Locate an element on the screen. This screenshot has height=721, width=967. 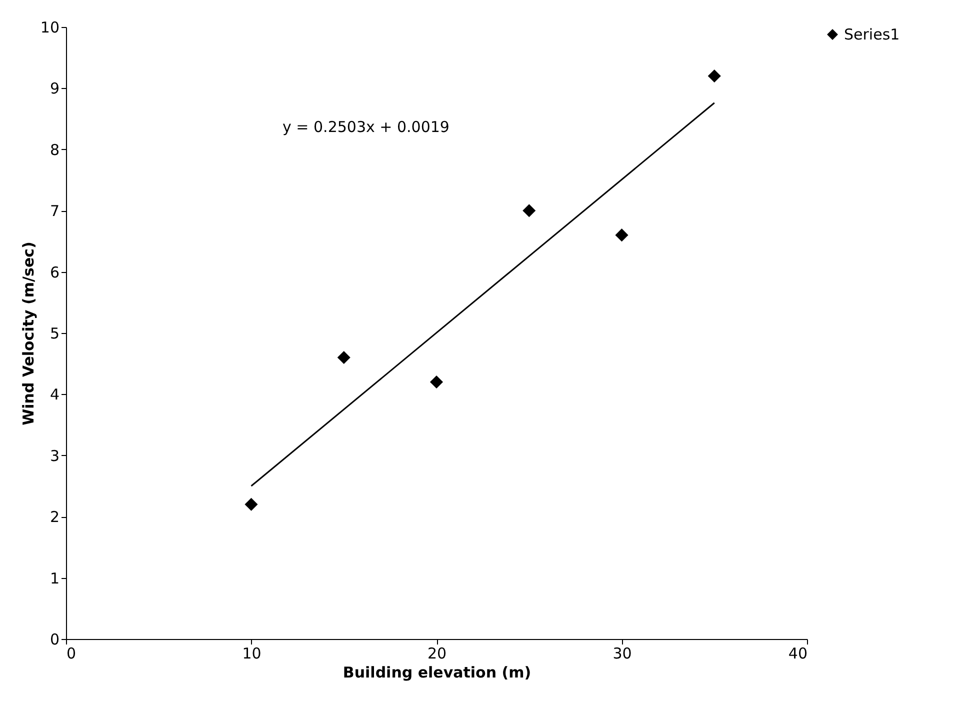
y-tick-label: 8 is located at coordinates (55, 149).